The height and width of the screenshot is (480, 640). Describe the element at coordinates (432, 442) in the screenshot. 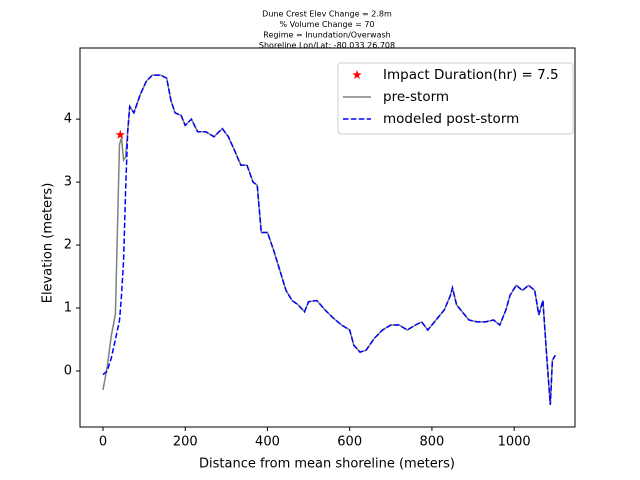

I see `x-tick-label: 800` at that location.